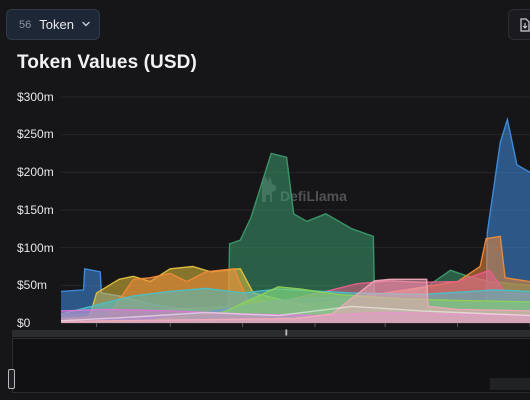  Describe the element at coordinates (24, 323) in the screenshot. I see `y-tick-label: $0` at that location.